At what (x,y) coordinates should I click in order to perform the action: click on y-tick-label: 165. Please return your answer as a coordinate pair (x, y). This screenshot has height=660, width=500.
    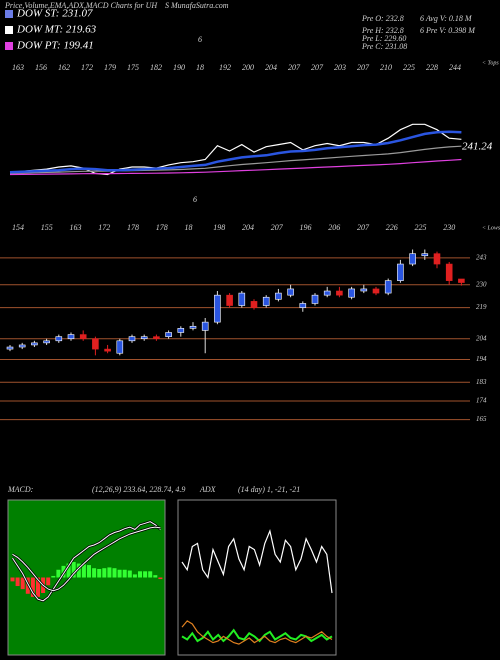
    Looking at the image, I should click on (481, 419).